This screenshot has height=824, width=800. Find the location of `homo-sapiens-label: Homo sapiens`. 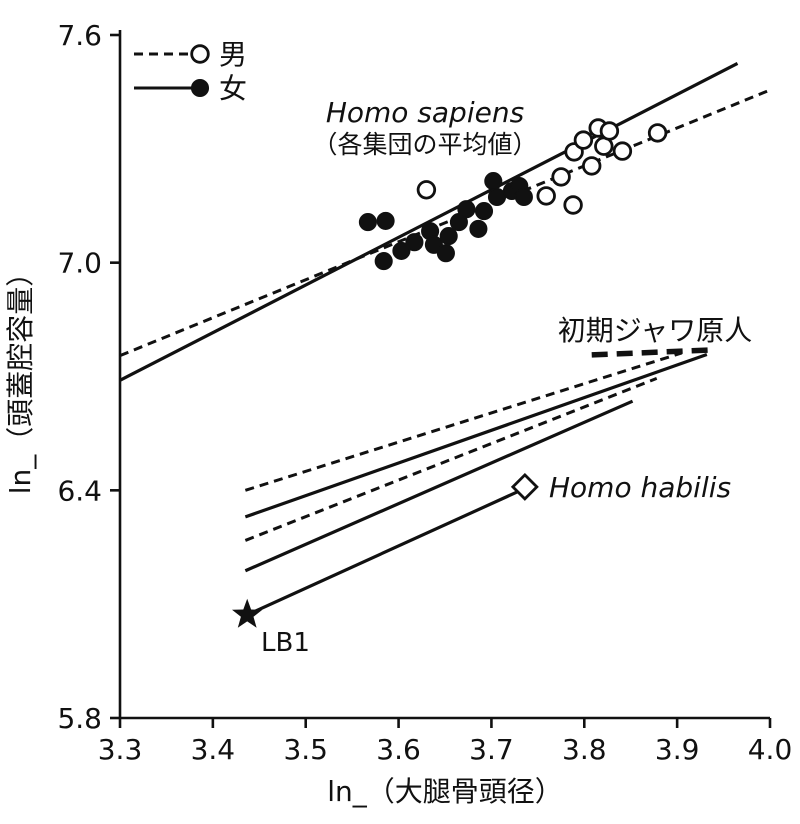

homo-sapiens-label: Homo sapiens is located at coordinates (425, 112).